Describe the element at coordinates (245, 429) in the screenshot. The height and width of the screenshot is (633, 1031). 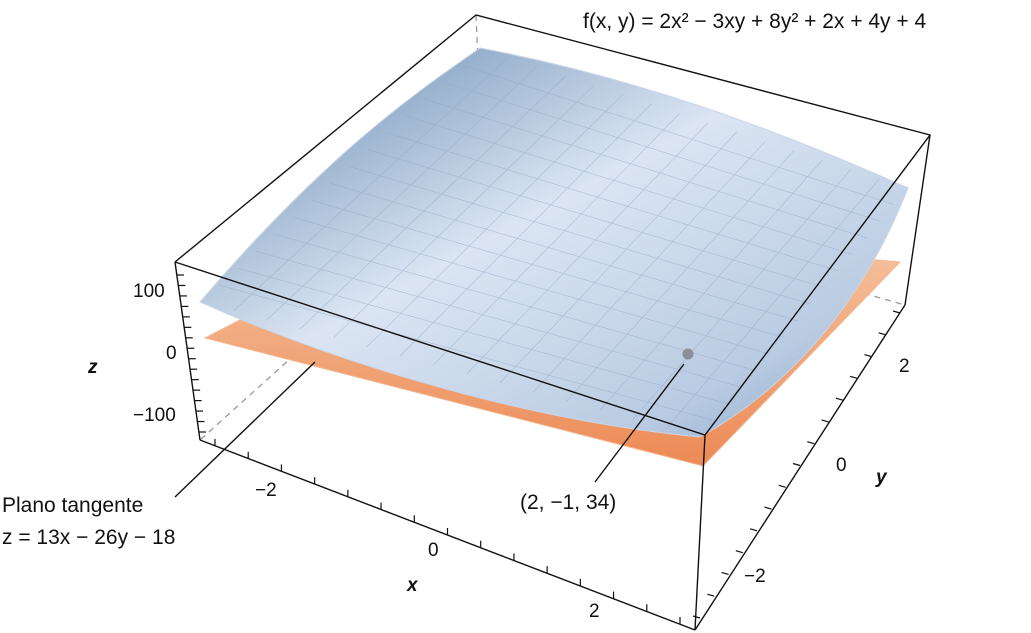
I see `plane-leader-line` at that location.